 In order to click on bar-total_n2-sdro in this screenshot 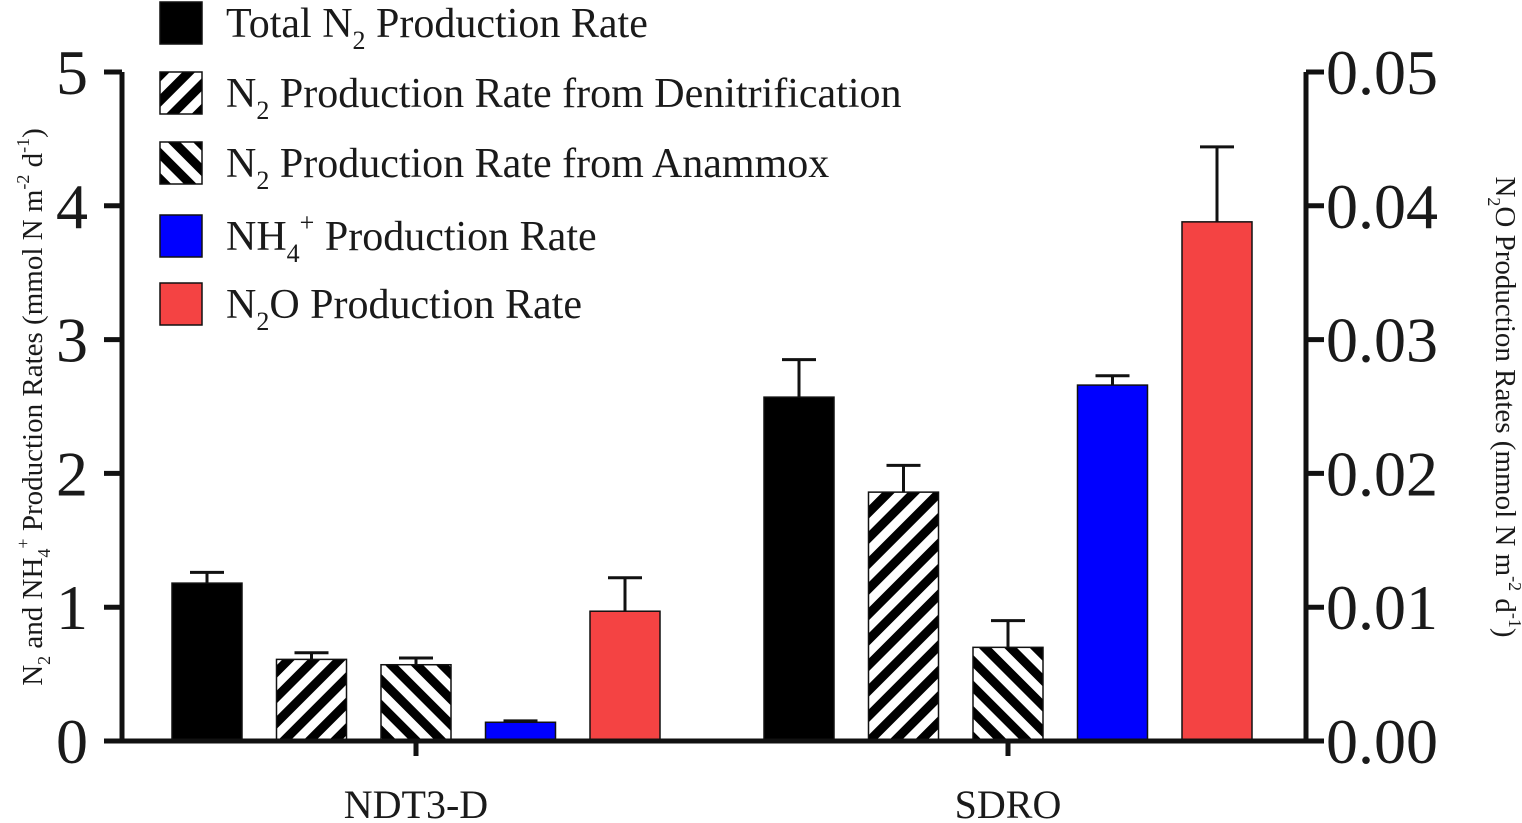, I will do `click(799, 569)`.